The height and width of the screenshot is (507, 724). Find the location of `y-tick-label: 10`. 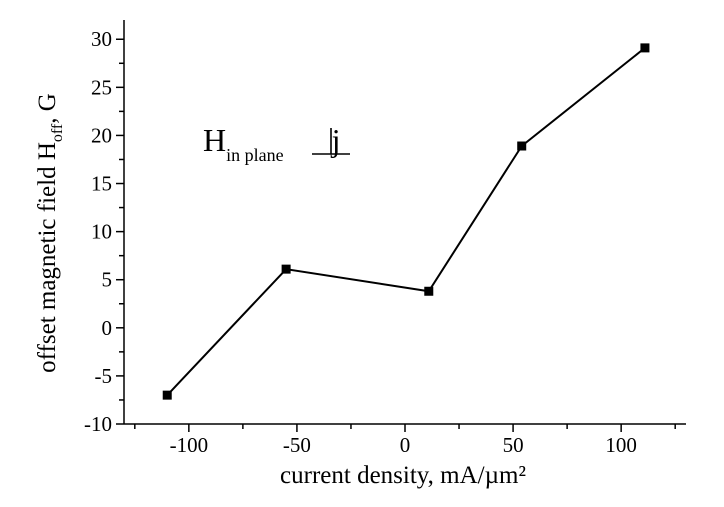

y-tick-label: 10 is located at coordinates (101, 232).